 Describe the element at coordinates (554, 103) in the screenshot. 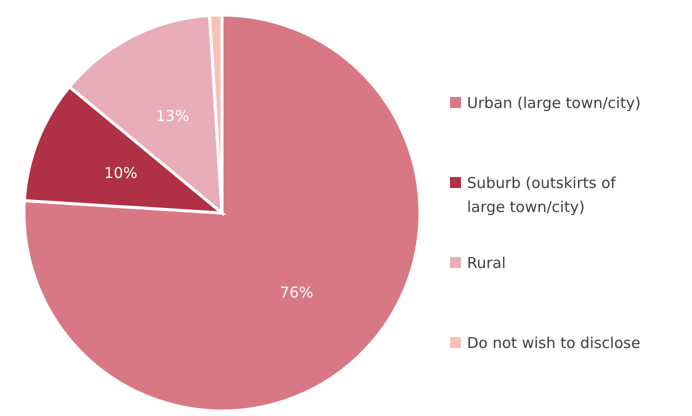

I see `legend-label: Urban (large town/city)` at that location.